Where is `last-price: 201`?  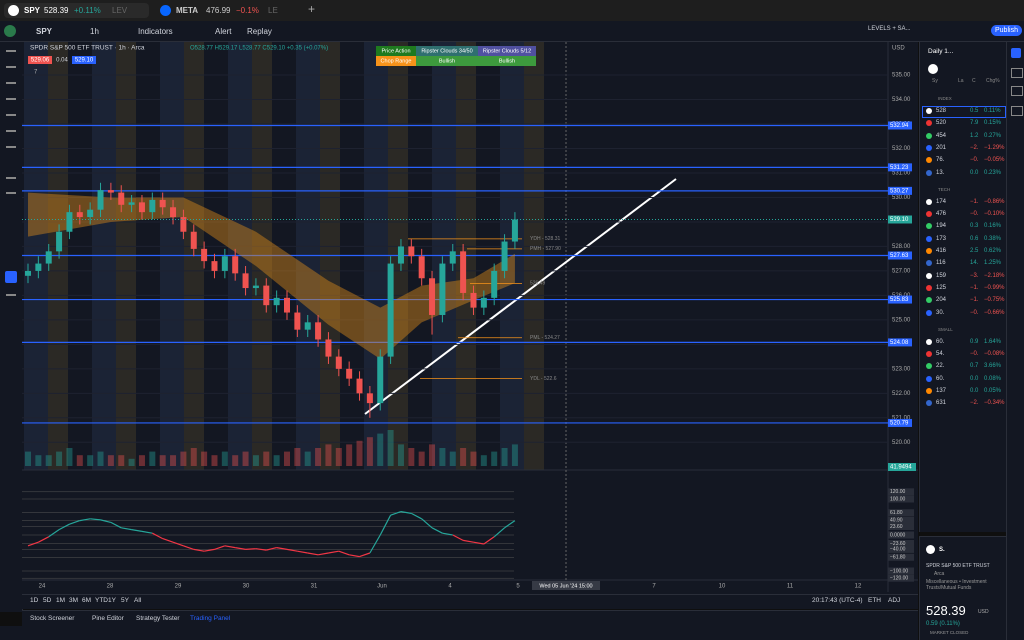 last-price: 201 is located at coordinates (941, 147).